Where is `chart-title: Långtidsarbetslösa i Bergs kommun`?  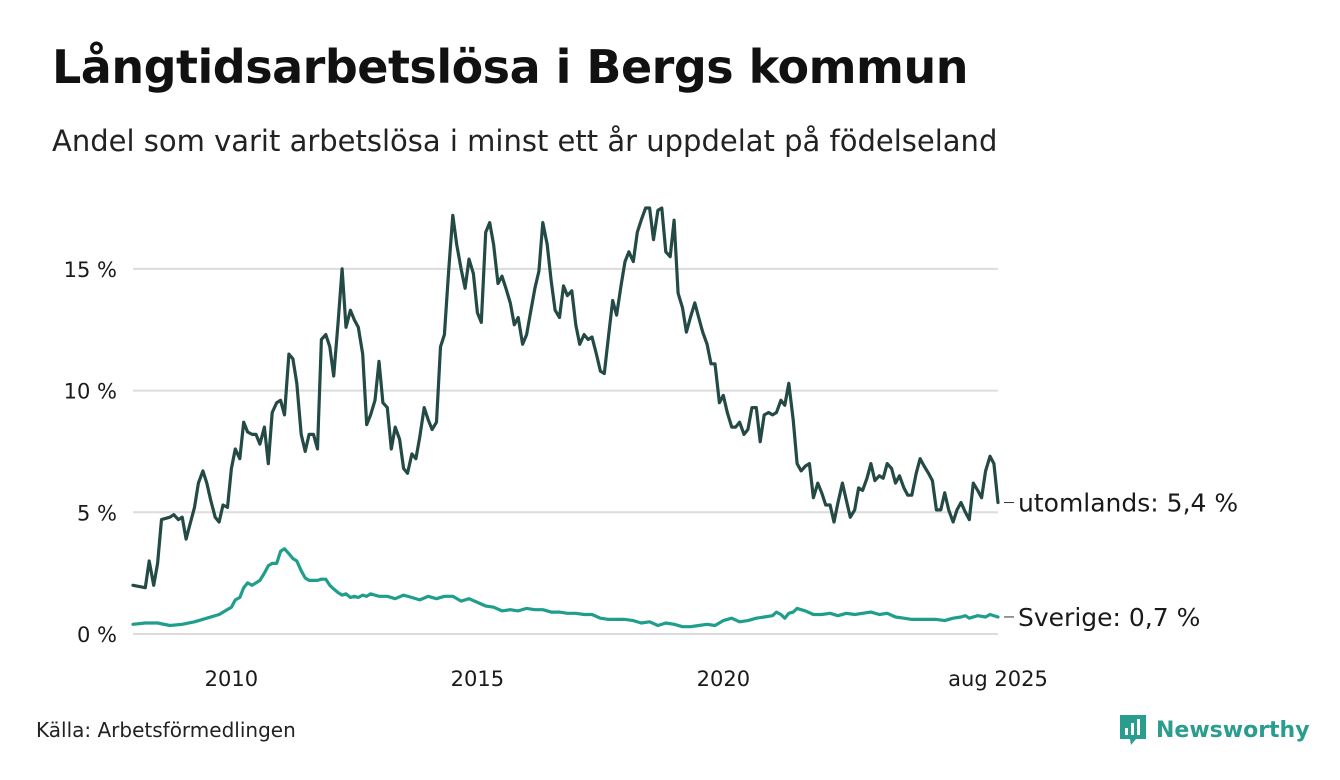 chart-title: Långtidsarbetslösa i Bergs kommun is located at coordinates (510, 67).